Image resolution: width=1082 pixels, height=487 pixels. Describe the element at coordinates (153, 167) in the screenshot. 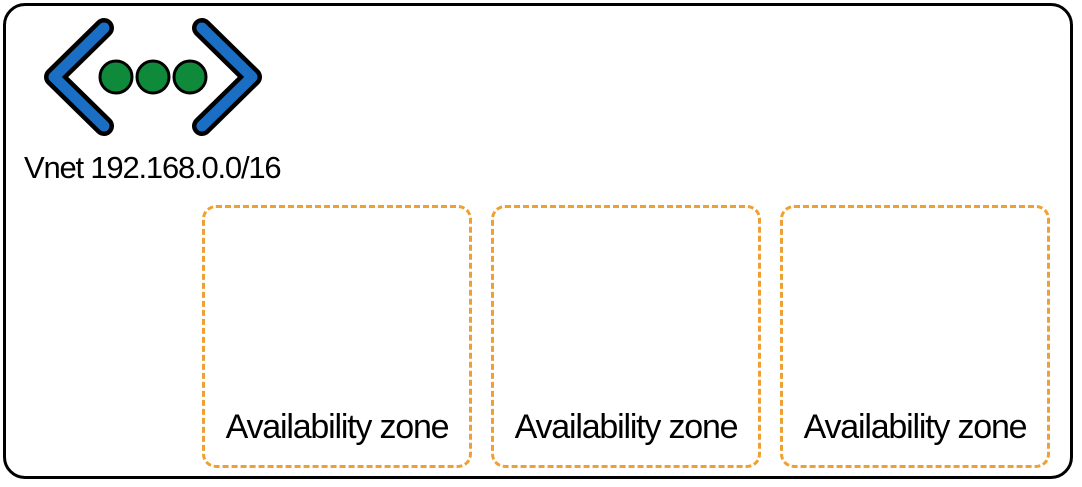

I see `vnet-label: Vnet 192.168.0.0/16` at that location.